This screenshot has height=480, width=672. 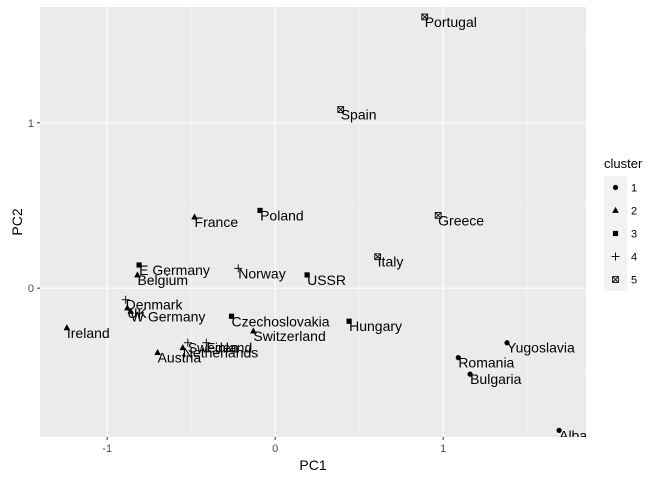 What do you see at coordinates (582, 435) in the screenshot?
I see `point-label: Albania` at bounding box center [582, 435].